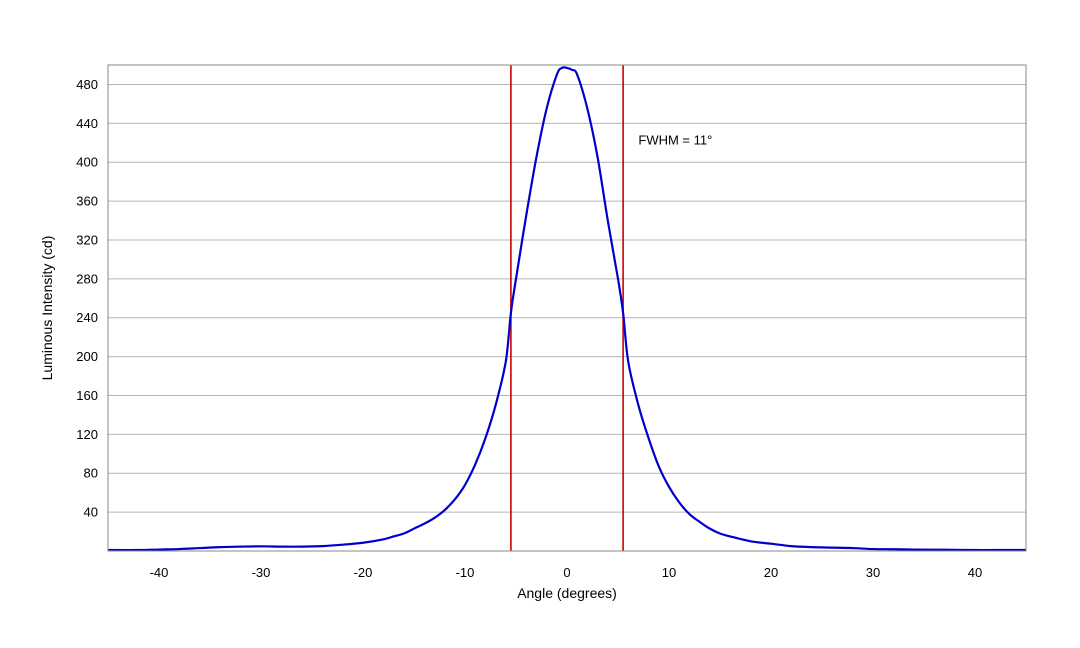  Describe the element at coordinates (87, 434) in the screenshot. I see `y-tick-label: 120` at that location.